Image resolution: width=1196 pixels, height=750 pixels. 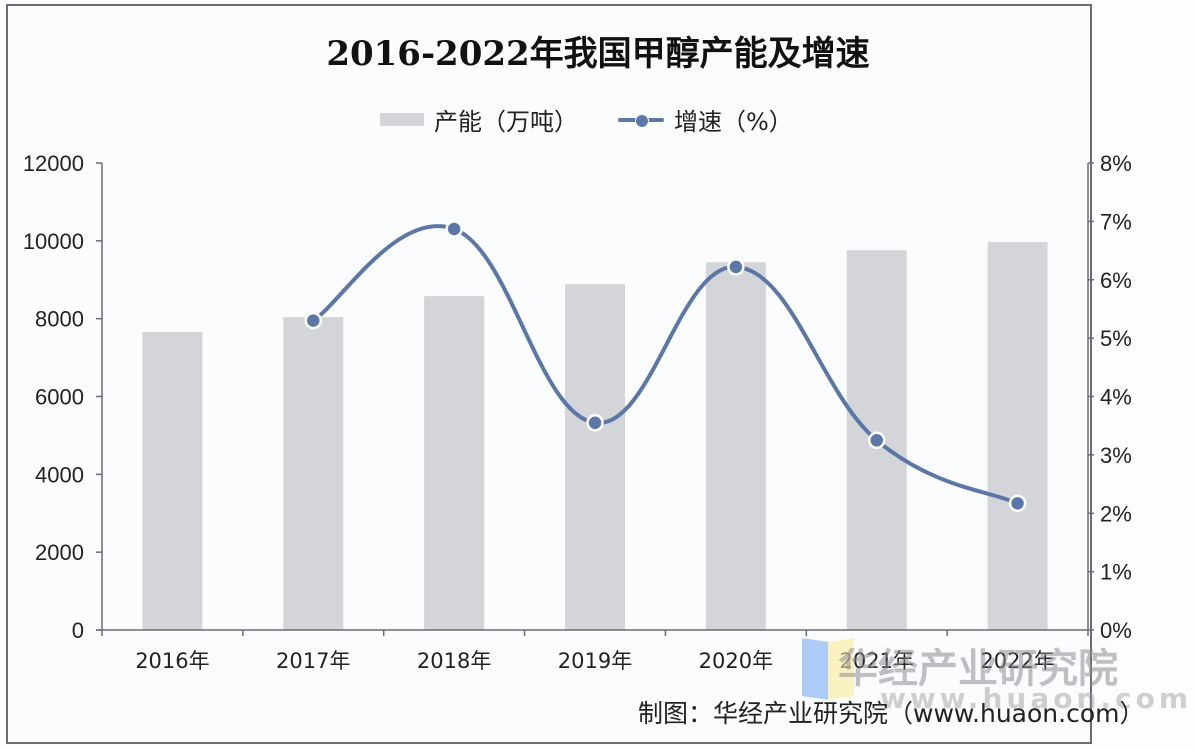 I want to click on source-credit: 制图：华经产业研究院（www.huaon.com）, so click(x=891, y=713).